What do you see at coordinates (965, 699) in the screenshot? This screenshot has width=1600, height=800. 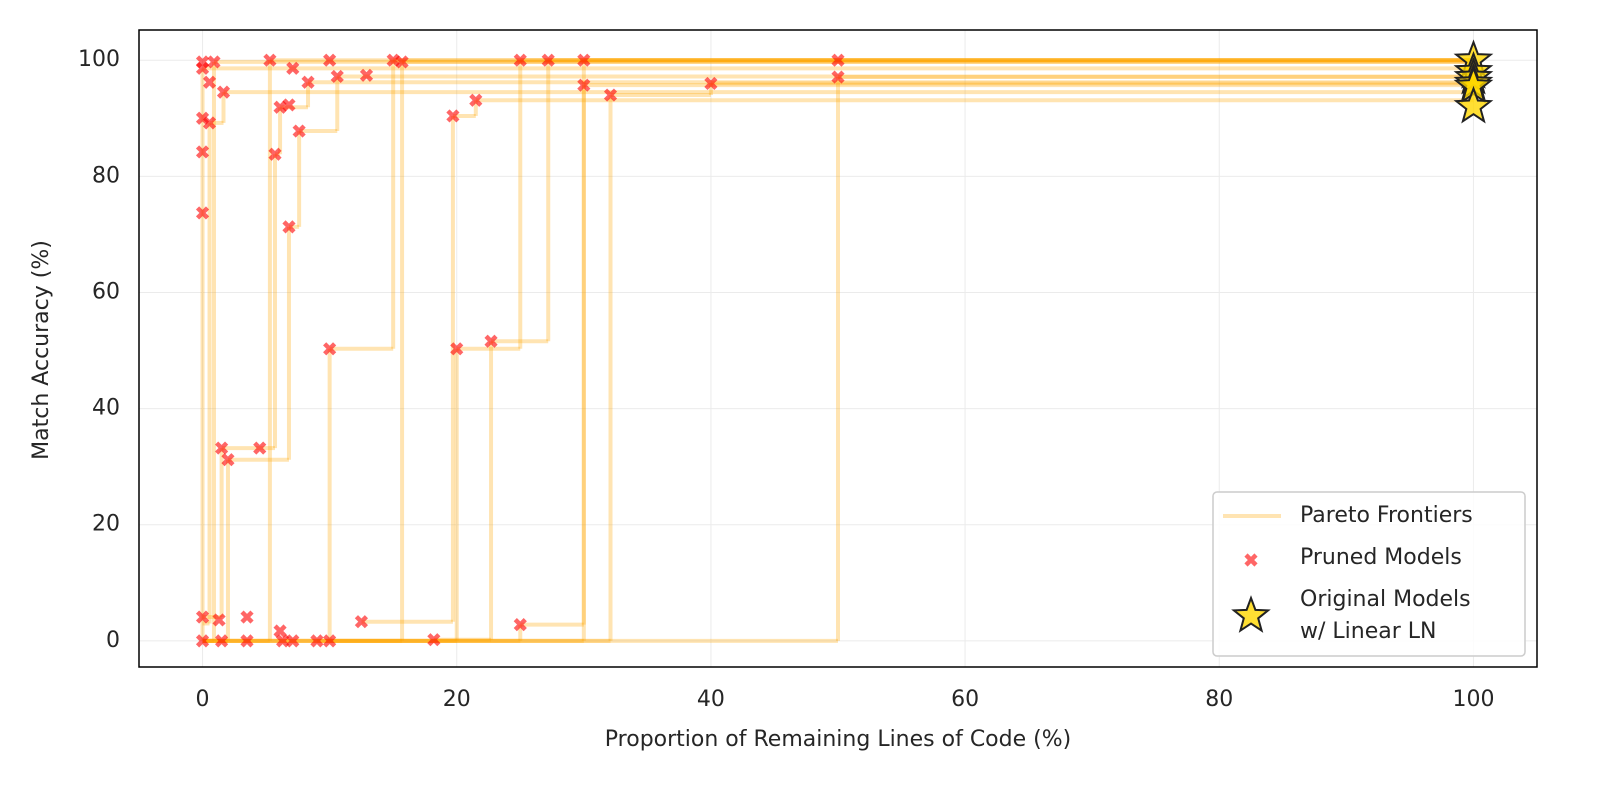 I see `x-tick-label: 60` at bounding box center [965, 699].